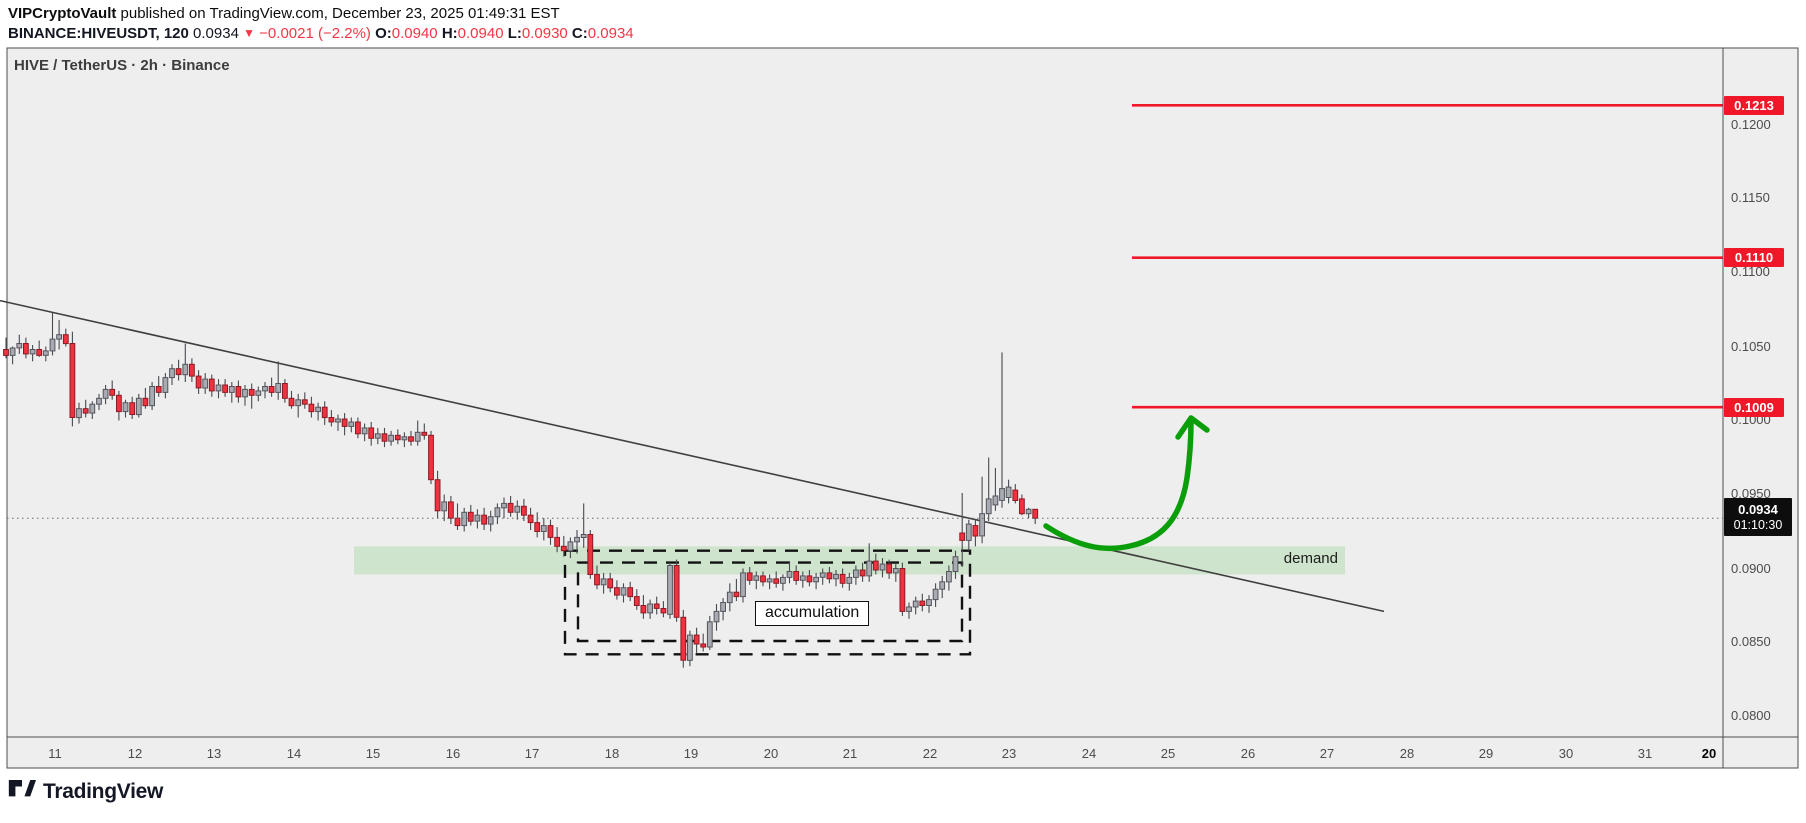  I want to click on time-axis-label: 16, so click(453, 753).